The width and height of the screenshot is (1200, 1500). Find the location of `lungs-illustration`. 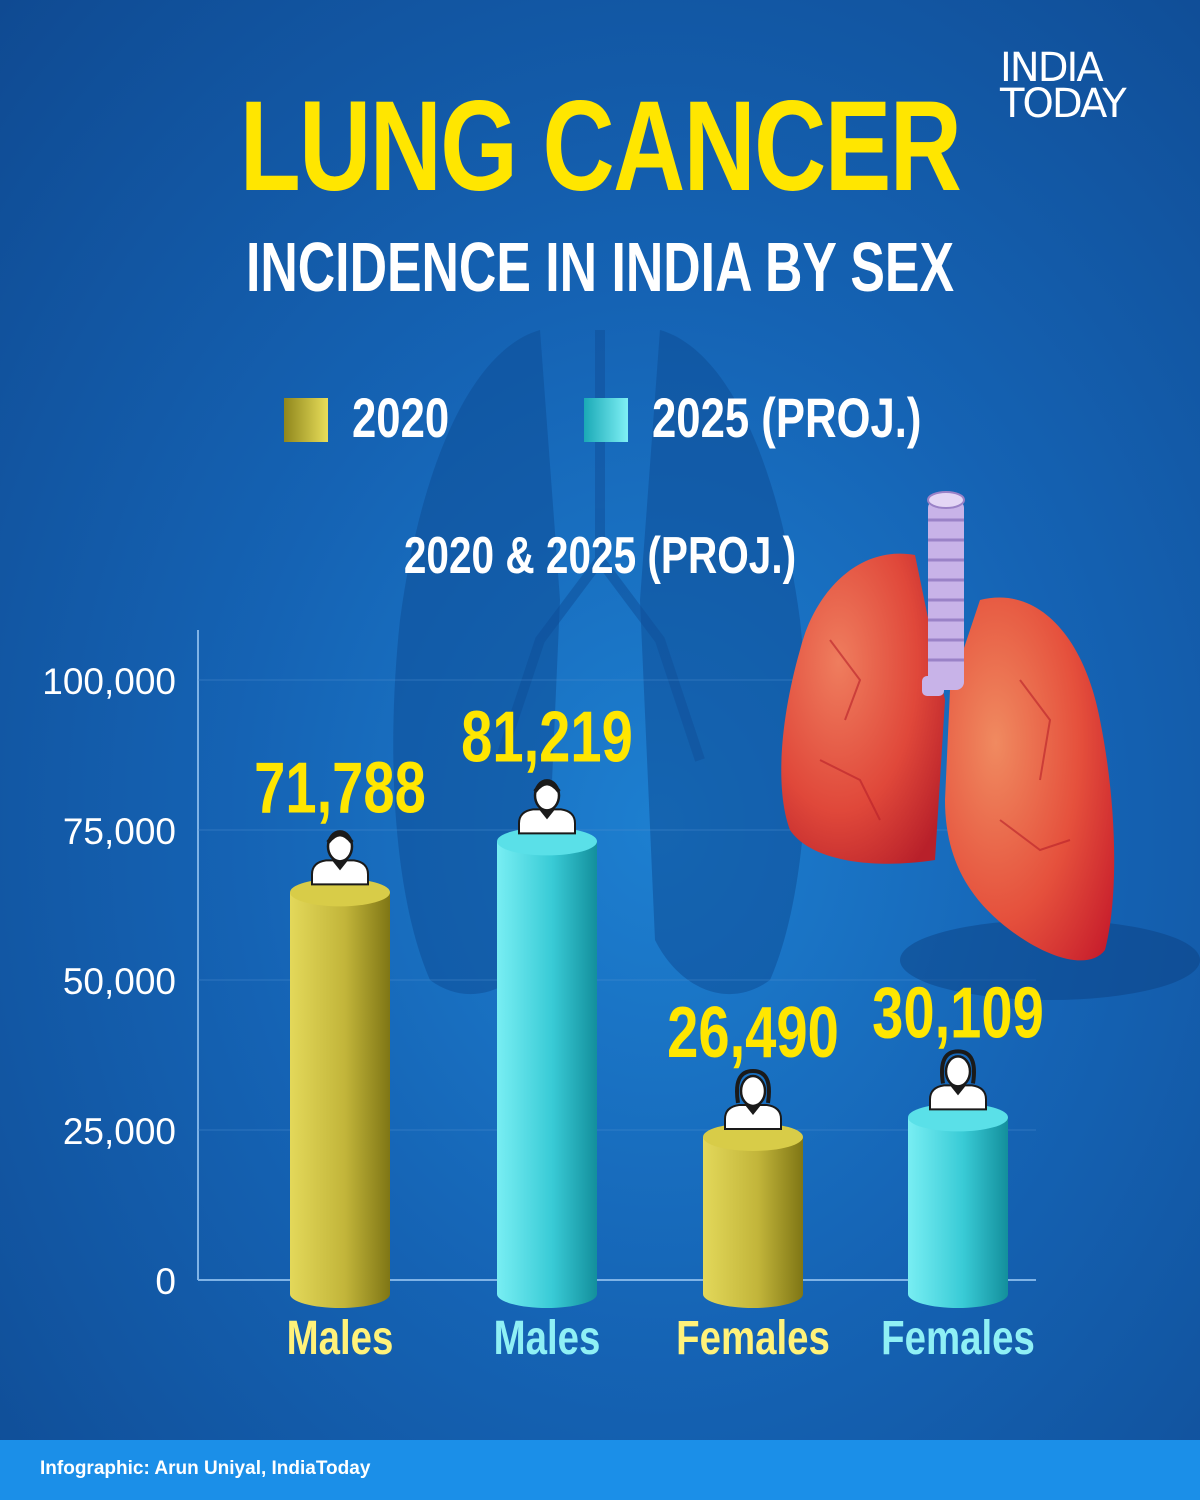

lungs-illustration is located at coordinates (990, 745).